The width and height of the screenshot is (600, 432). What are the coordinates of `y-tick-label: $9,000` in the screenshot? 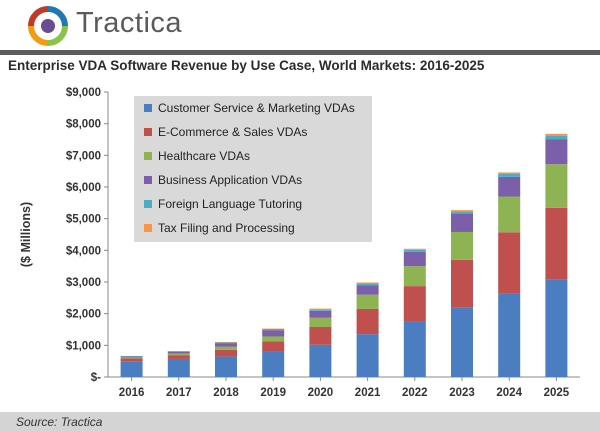 It's located at (83, 93).